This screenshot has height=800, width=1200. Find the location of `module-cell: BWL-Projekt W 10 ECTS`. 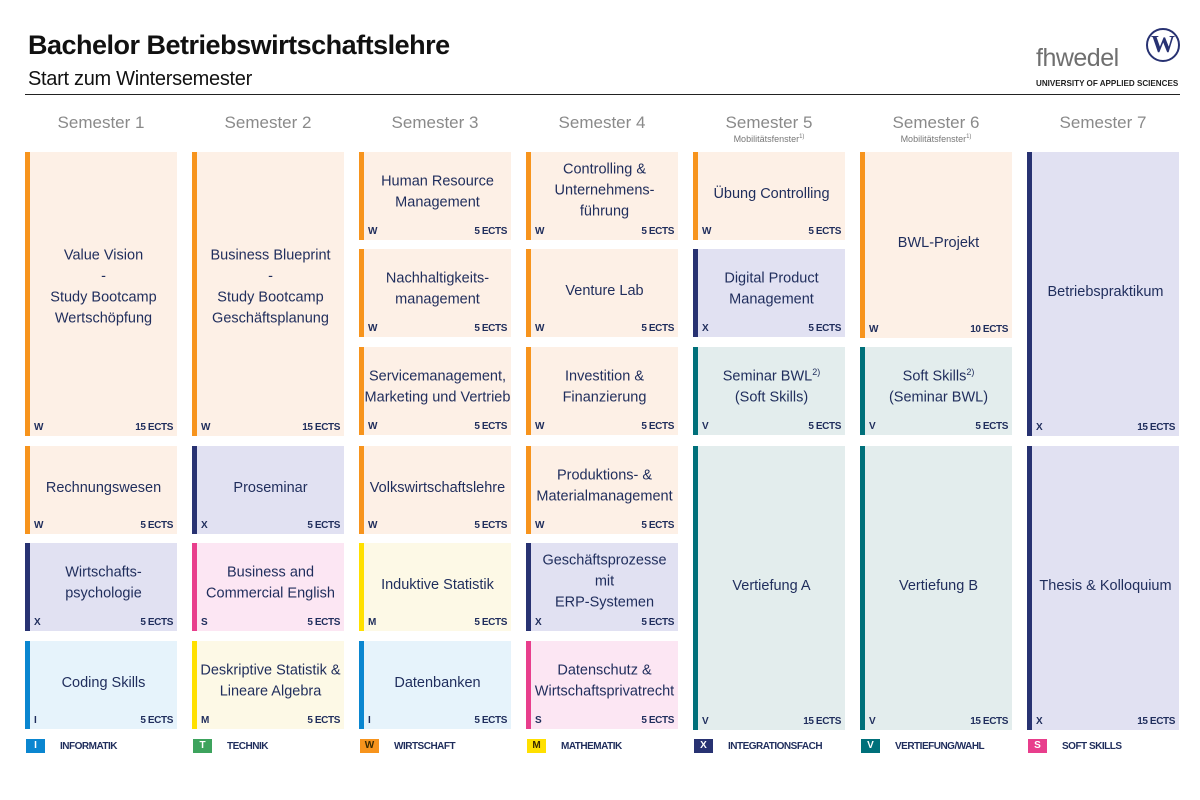

module-cell: BWL-Projekt W 10 ECTS is located at coordinates (936, 245).